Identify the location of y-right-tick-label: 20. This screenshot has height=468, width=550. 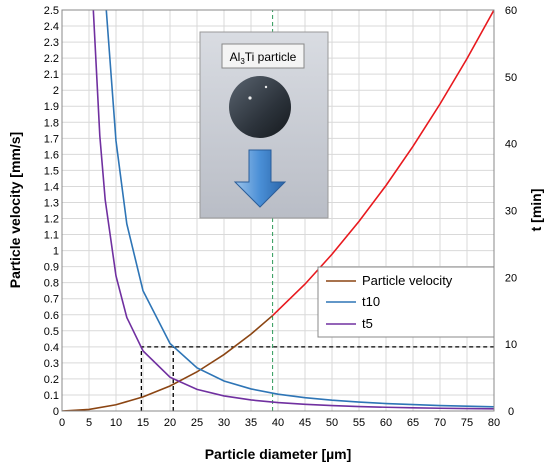
(511, 278).